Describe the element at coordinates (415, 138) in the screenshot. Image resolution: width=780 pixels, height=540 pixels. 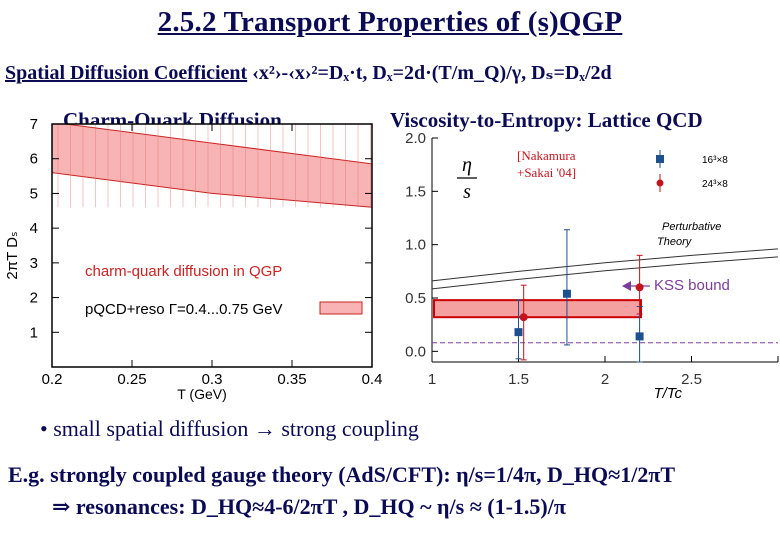
I see `y-tick-label: 2.0` at that location.